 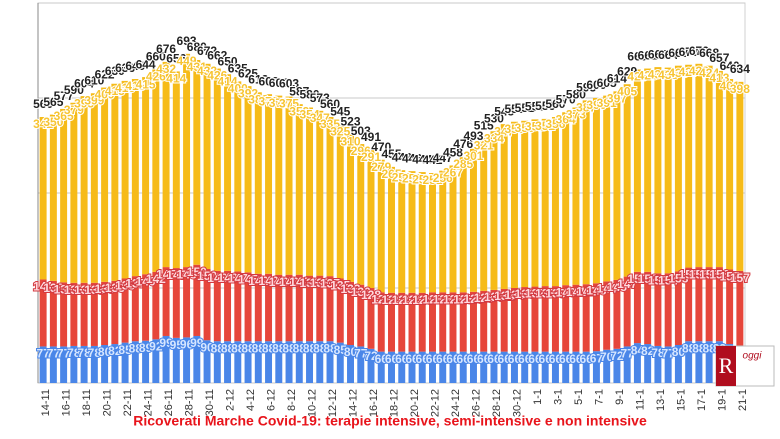 What do you see at coordinates (289, 282) in the screenshot?
I see `segment-label: 140` at bounding box center [289, 282].